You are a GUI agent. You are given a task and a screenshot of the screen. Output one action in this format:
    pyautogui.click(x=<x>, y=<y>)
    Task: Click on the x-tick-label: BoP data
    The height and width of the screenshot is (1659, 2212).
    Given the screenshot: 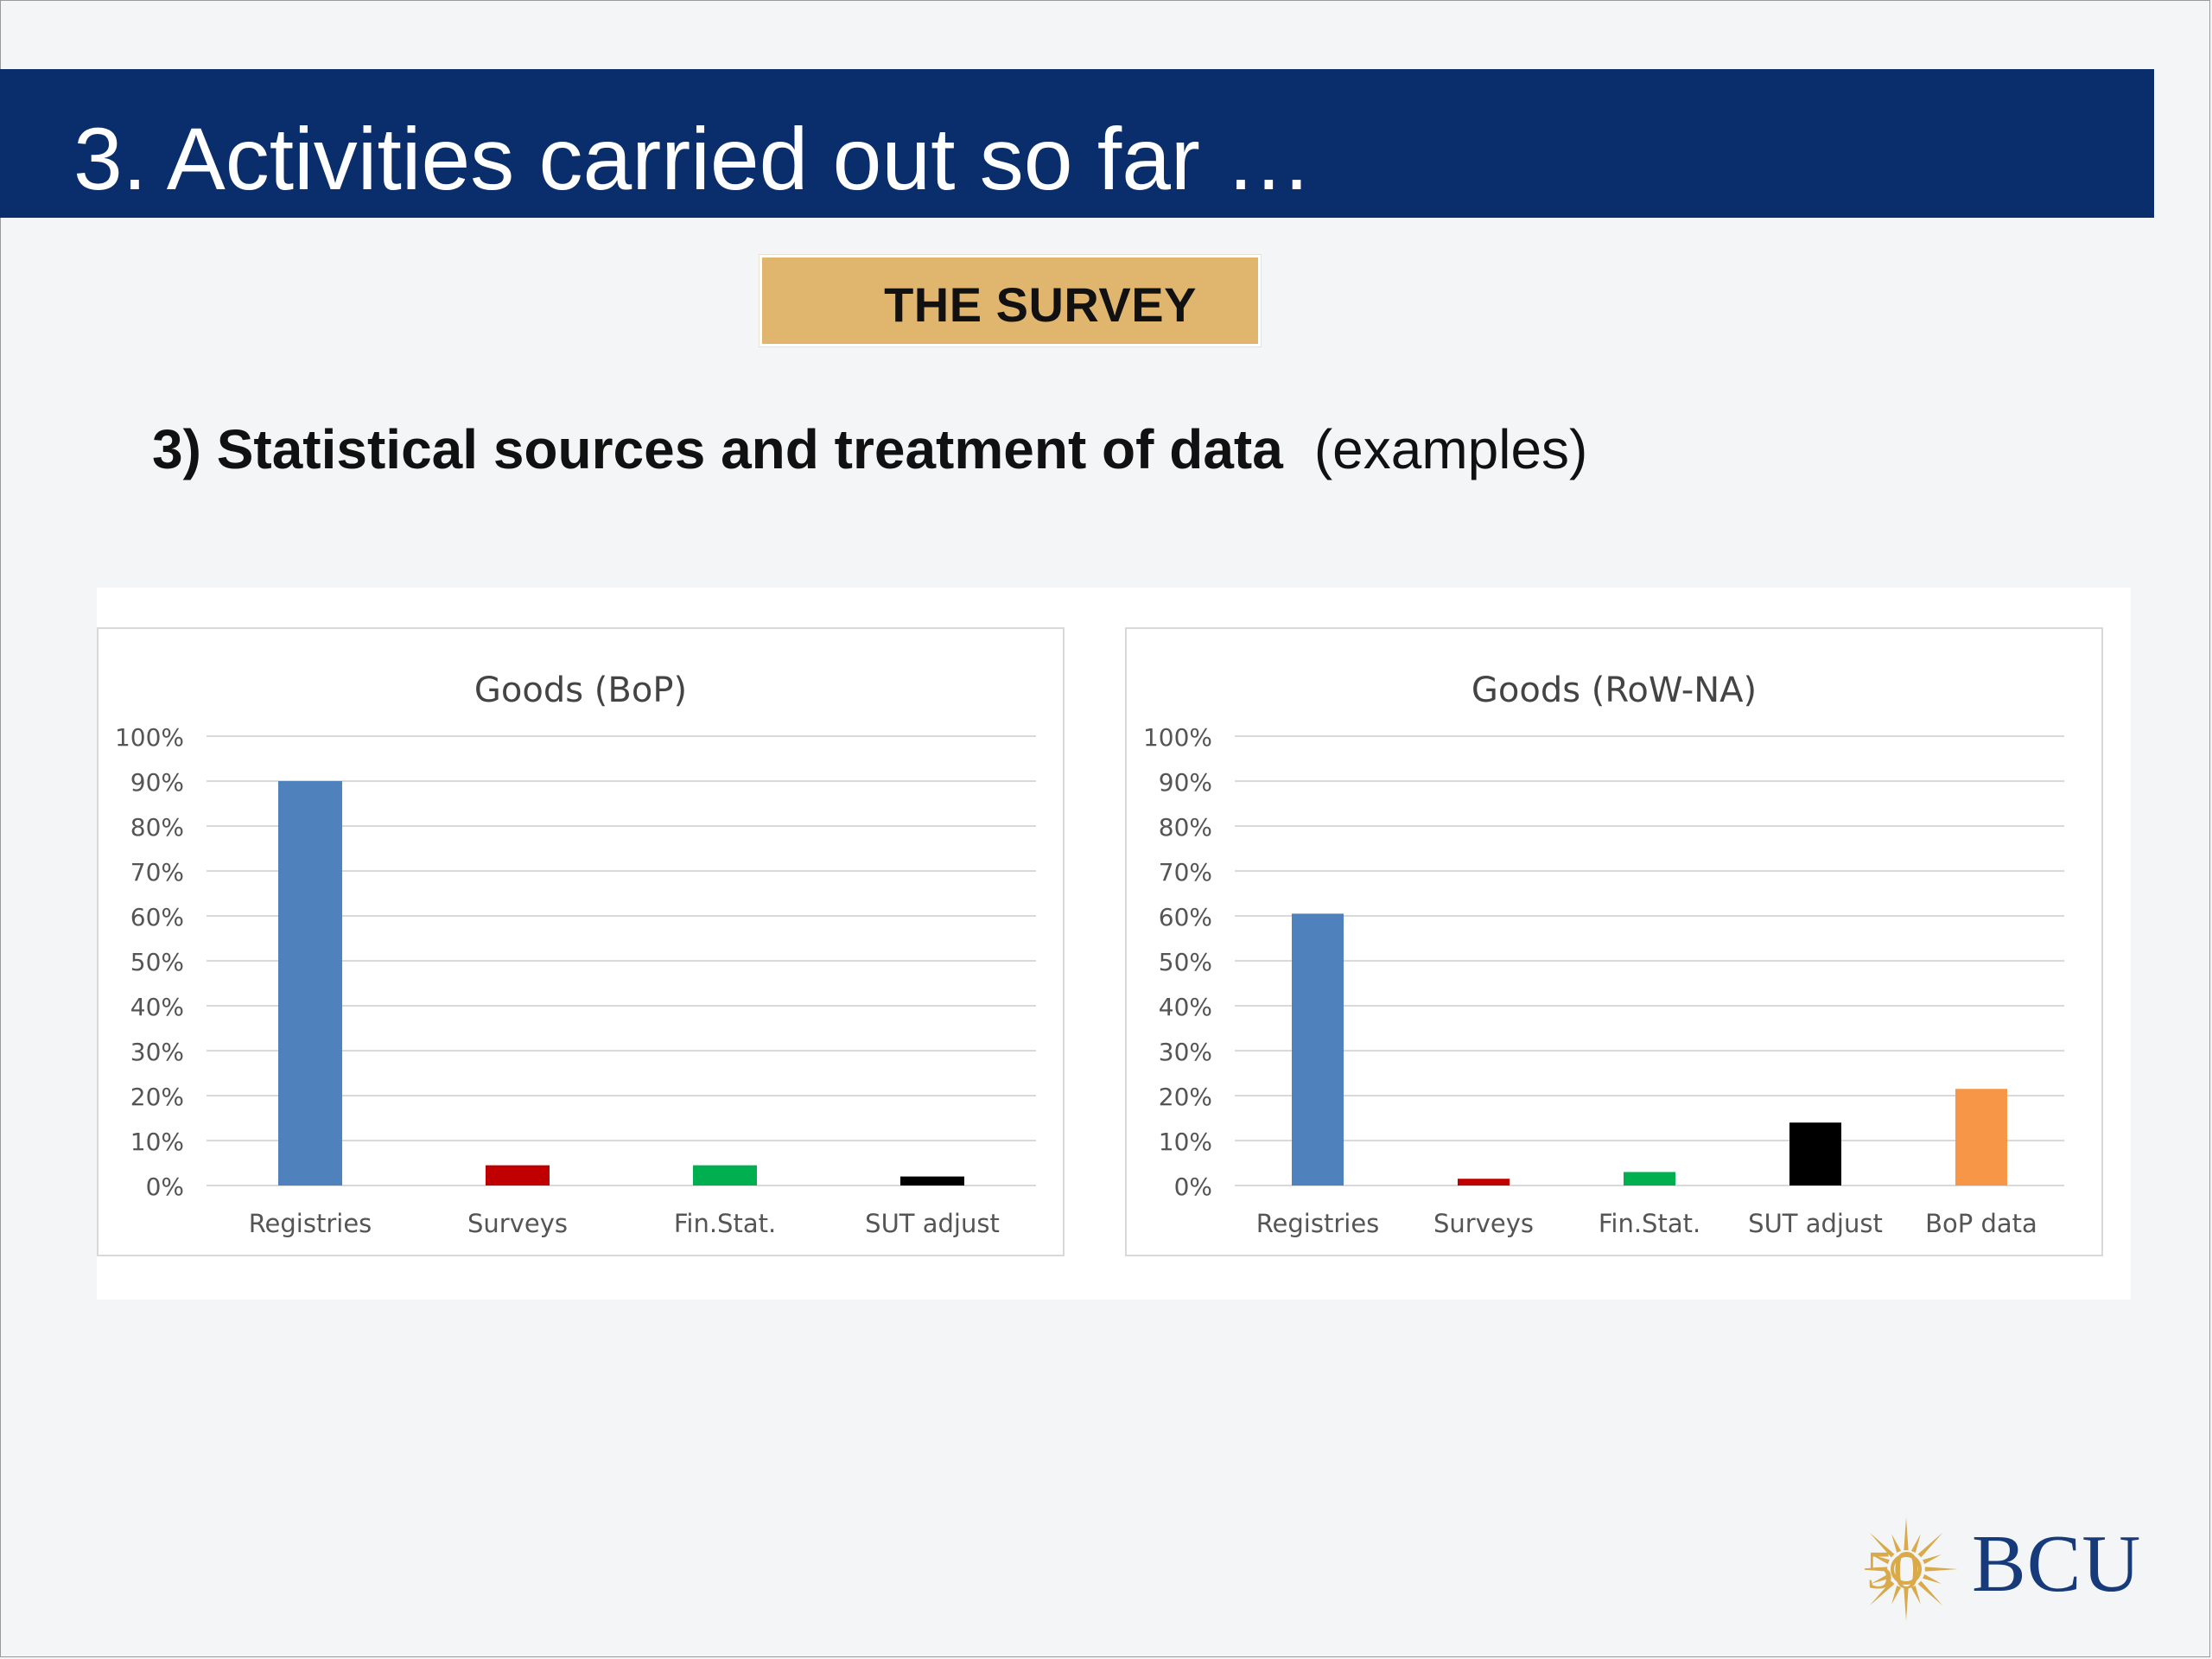 What is the action you would take?
    pyautogui.click(x=1981, y=1223)
    